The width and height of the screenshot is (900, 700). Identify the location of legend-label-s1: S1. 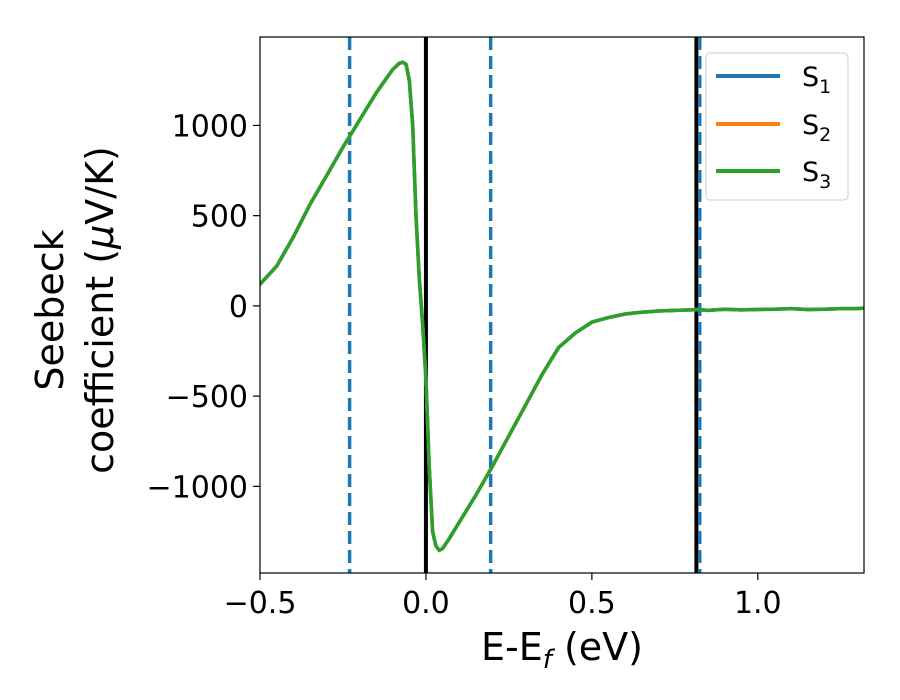
(816, 80).